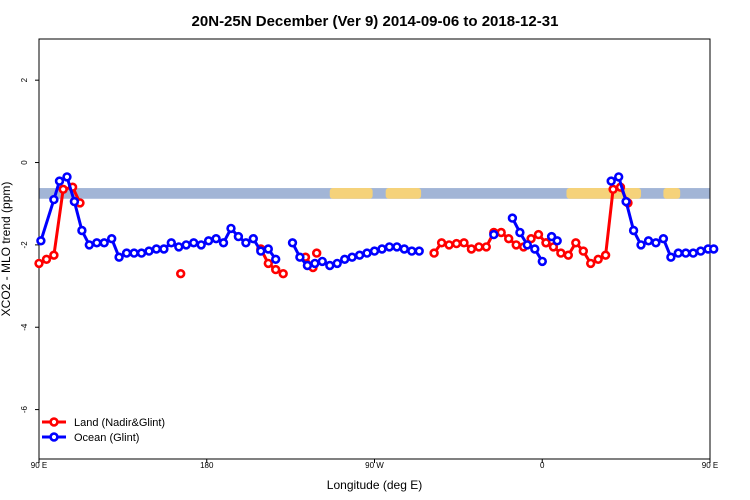  I want to click on y-axis-label: XCO2 - MLO trend (ppm), so click(6, 249).